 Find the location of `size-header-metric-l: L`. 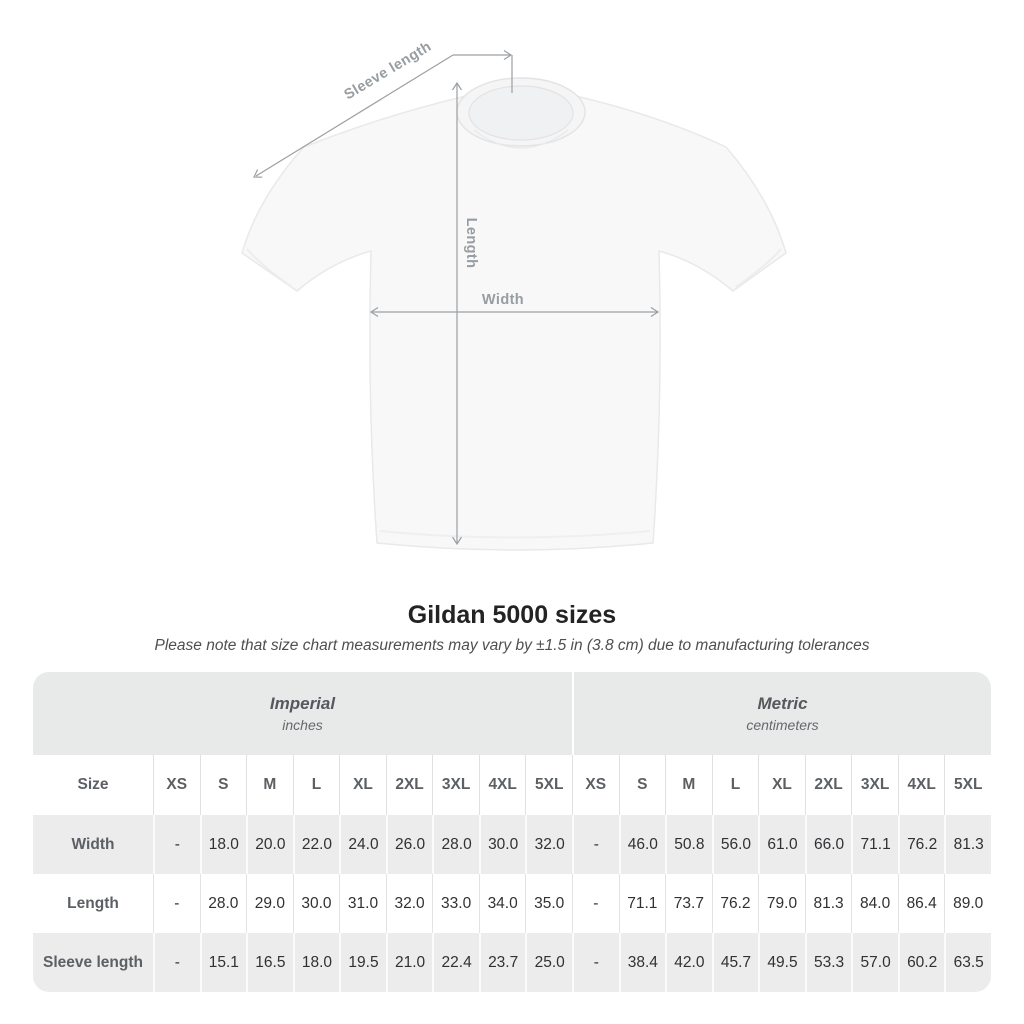

size-header-metric-l: L is located at coordinates (735, 785).